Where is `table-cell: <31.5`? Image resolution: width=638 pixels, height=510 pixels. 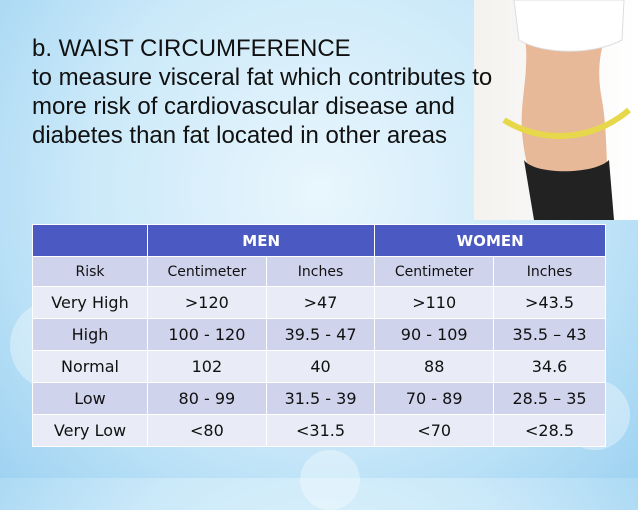 table-cell: <31.5 is located at coordinates (320, 430).